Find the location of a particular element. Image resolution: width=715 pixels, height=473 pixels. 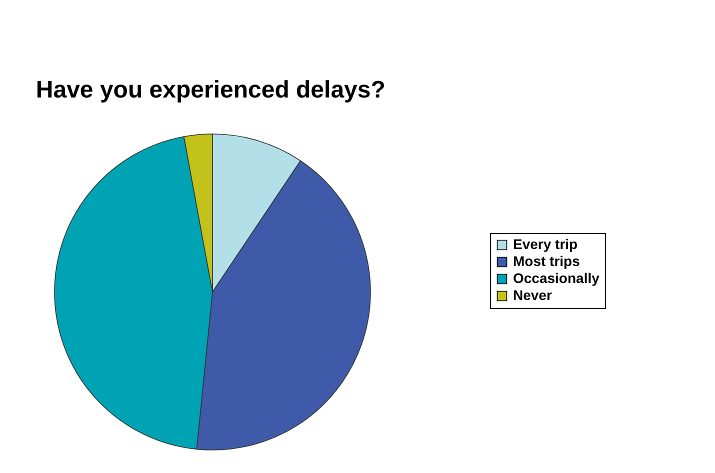

legend-label: Most trips is located at coordinates (546, 261).